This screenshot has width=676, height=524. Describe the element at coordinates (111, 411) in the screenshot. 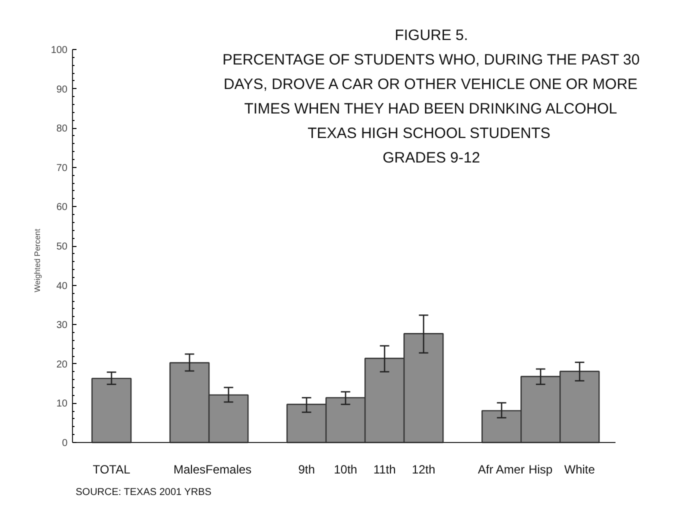

I see `bar` at that location.